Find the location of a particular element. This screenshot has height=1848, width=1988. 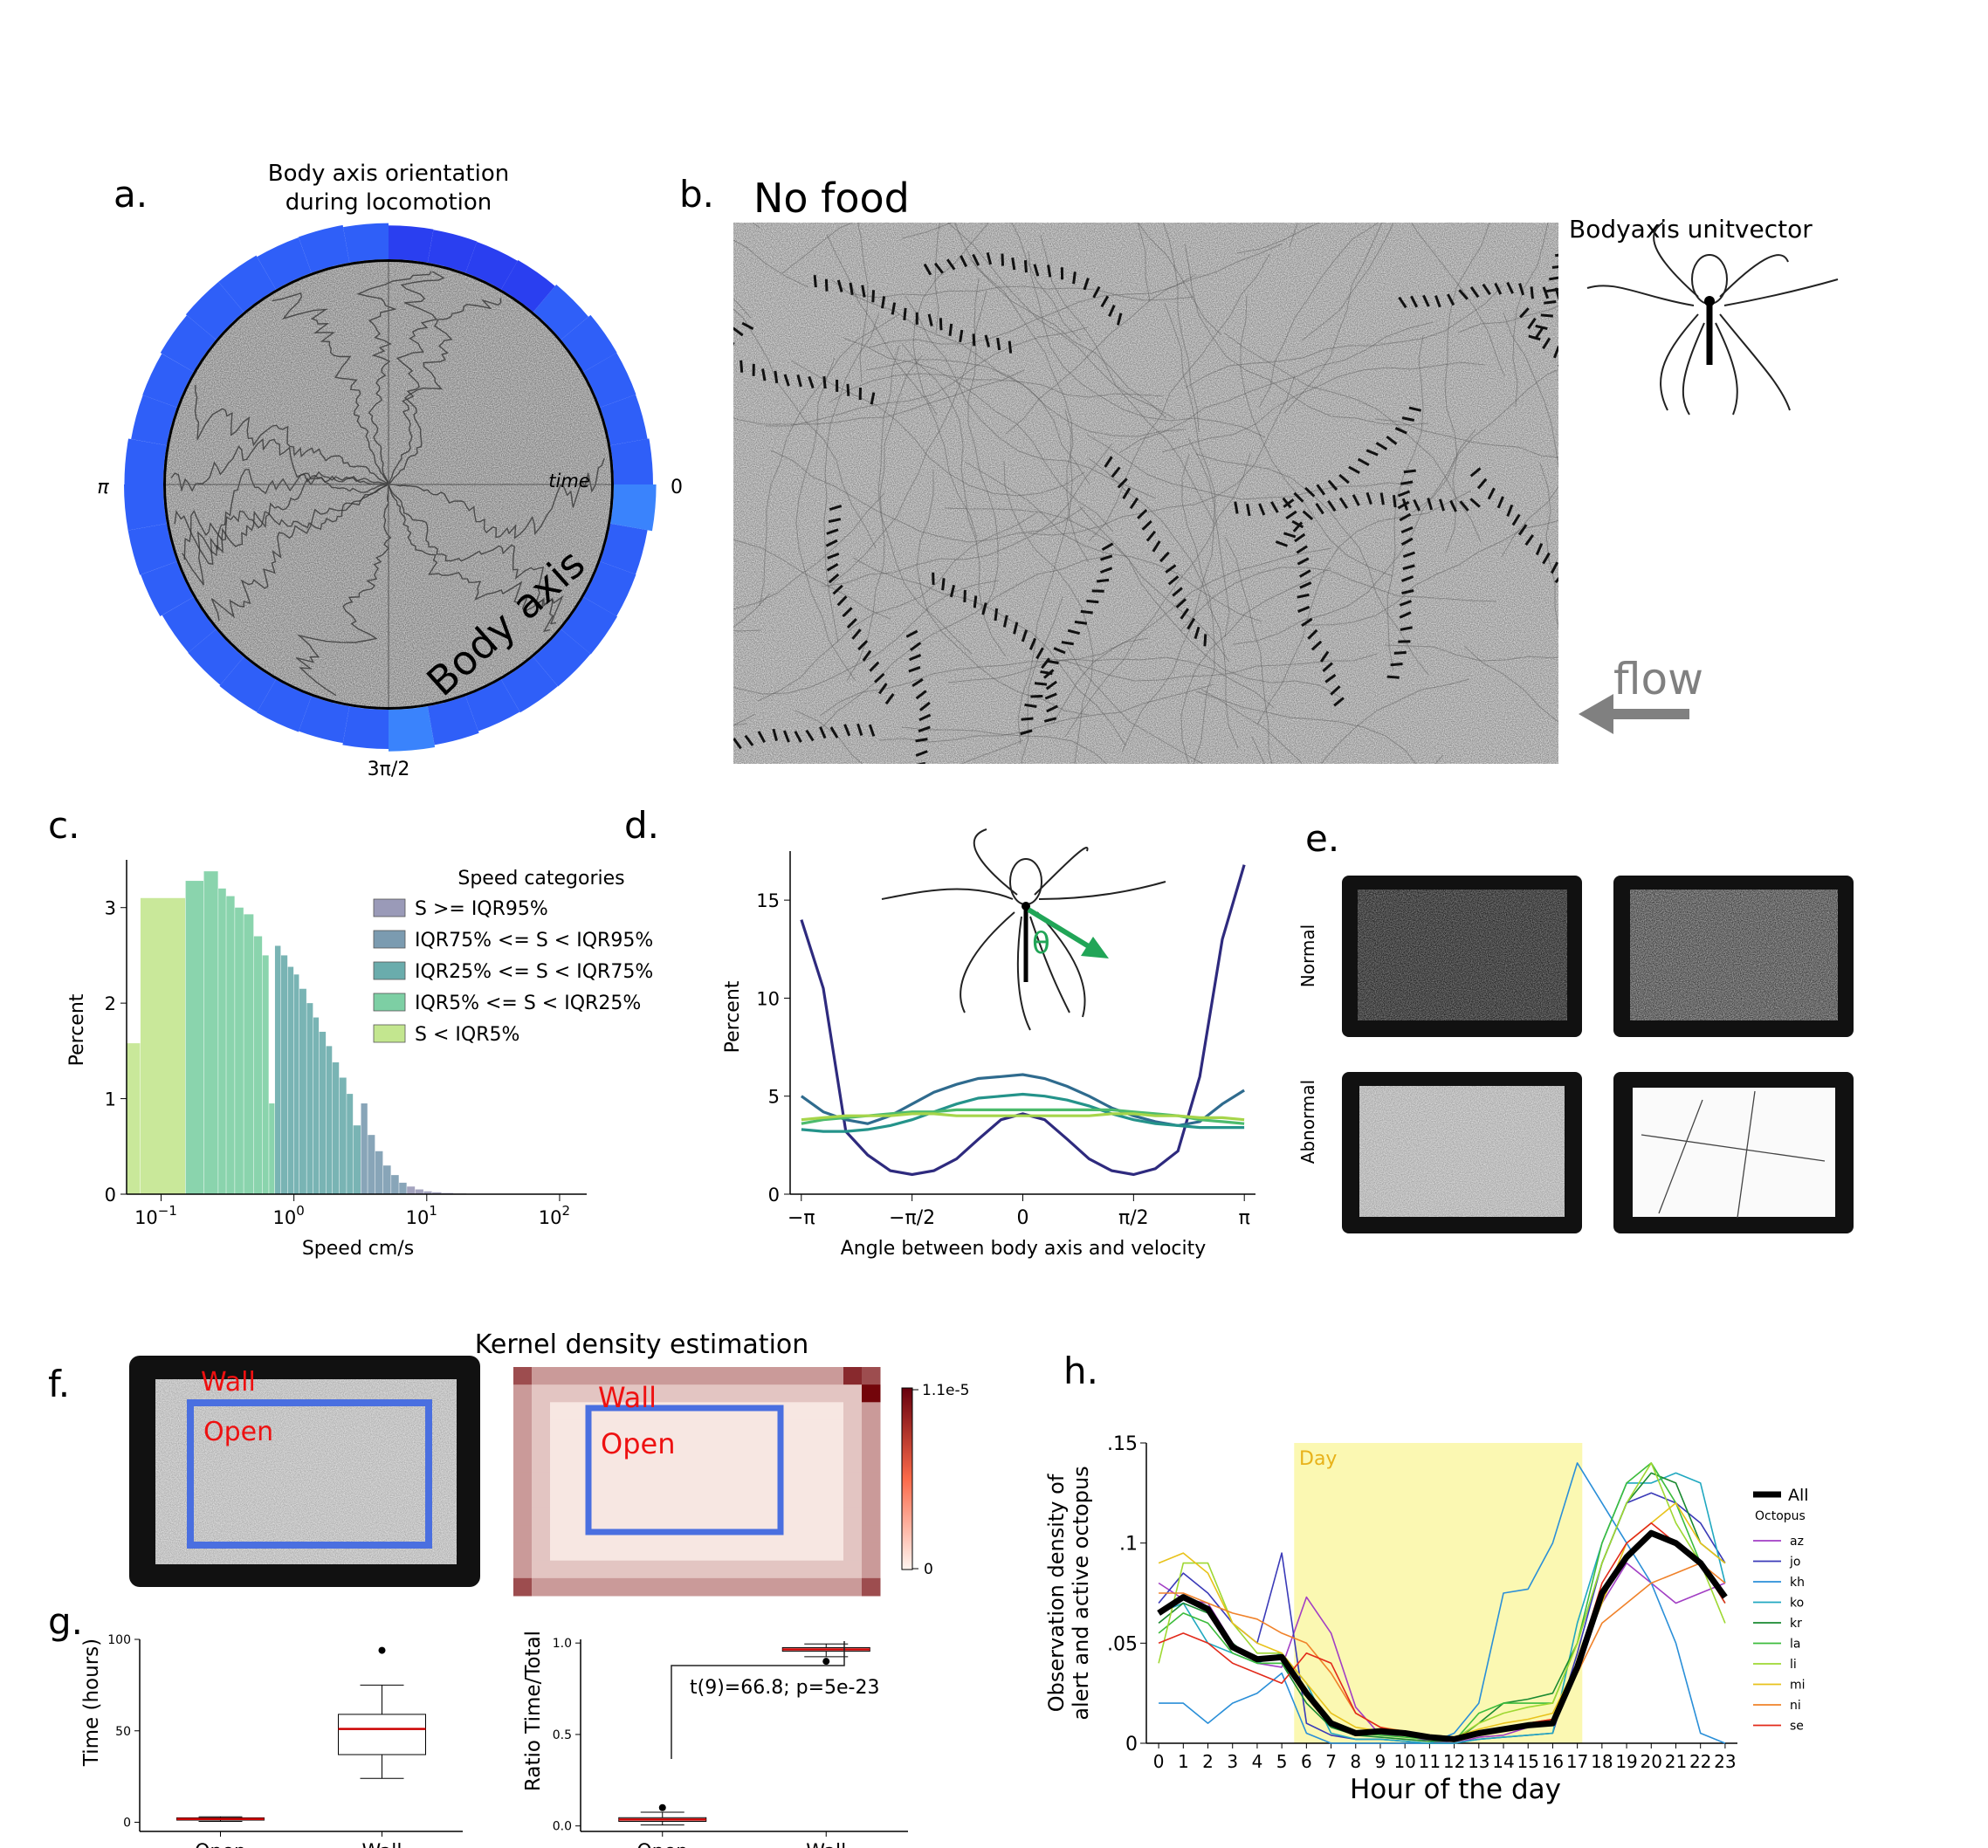

octopus-drawing is located at coordinates (1712, 319).